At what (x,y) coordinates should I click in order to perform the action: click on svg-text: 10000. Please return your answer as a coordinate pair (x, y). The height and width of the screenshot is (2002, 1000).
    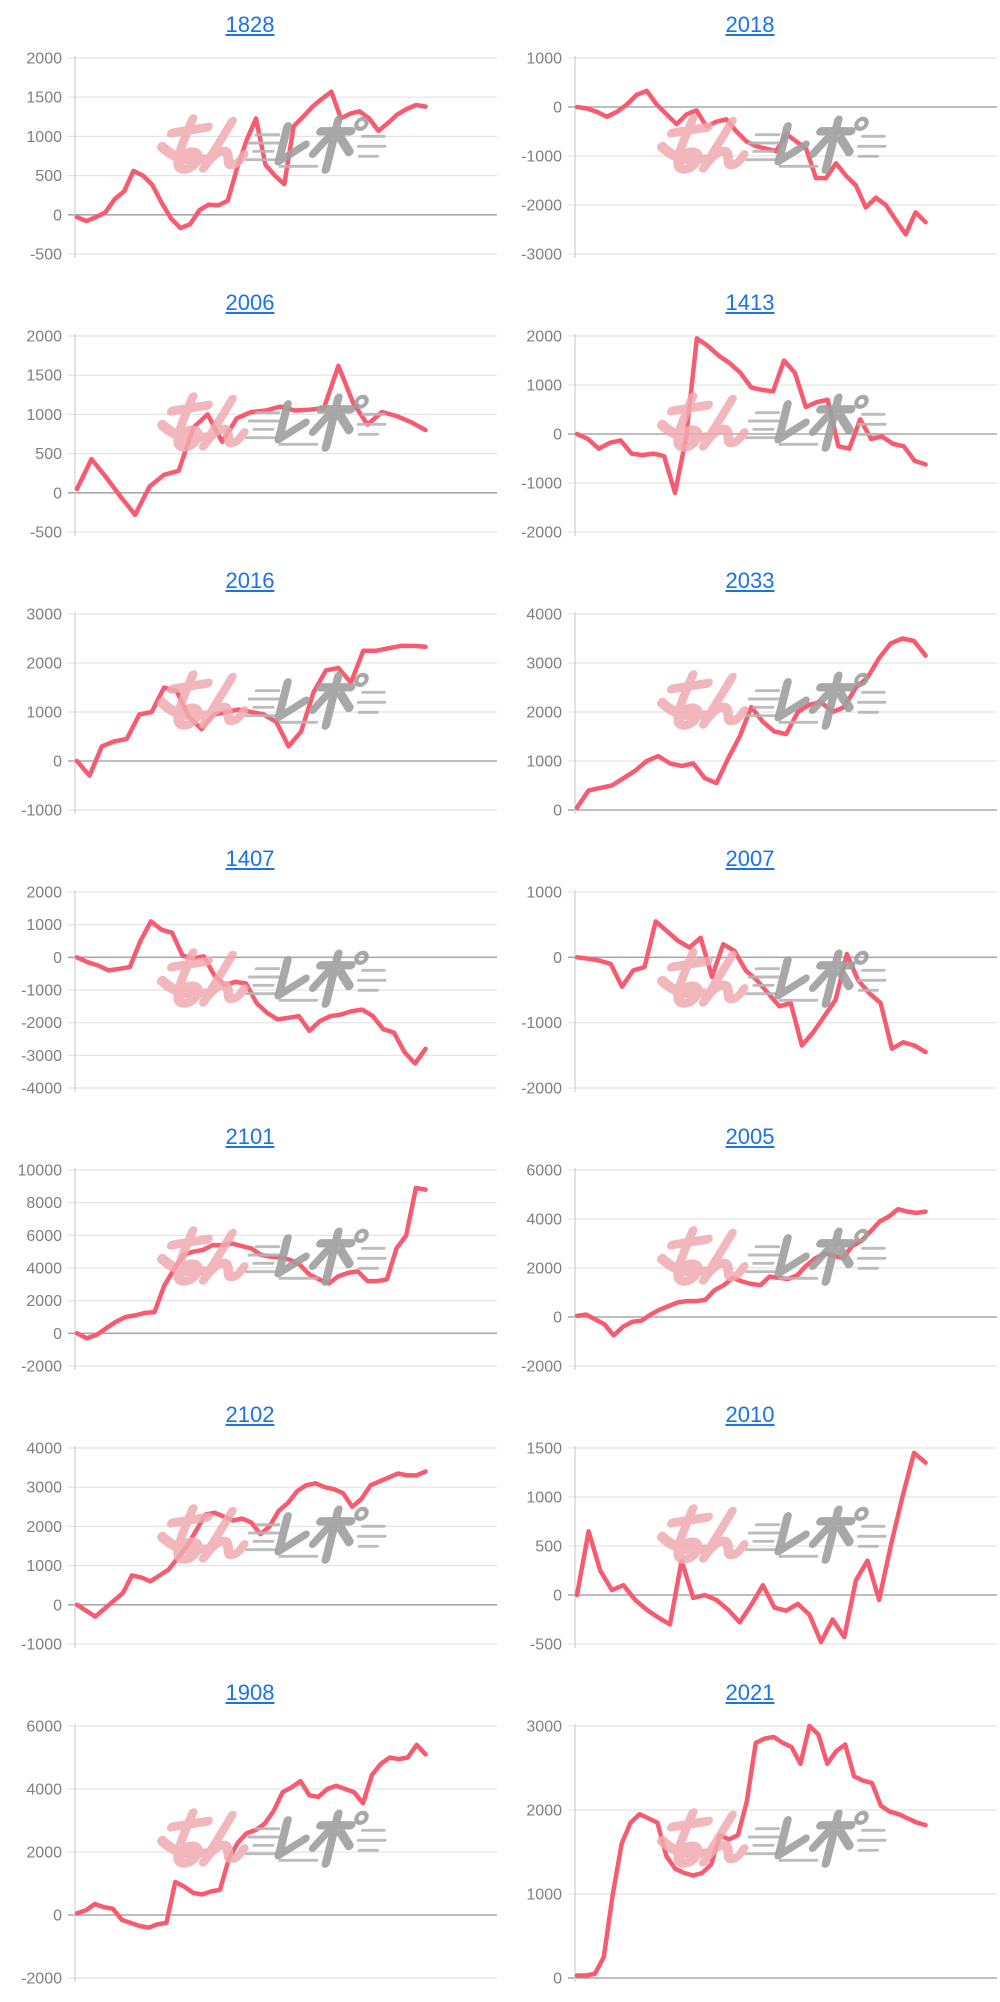
    Looking at the image, I should click on (40, 1171).